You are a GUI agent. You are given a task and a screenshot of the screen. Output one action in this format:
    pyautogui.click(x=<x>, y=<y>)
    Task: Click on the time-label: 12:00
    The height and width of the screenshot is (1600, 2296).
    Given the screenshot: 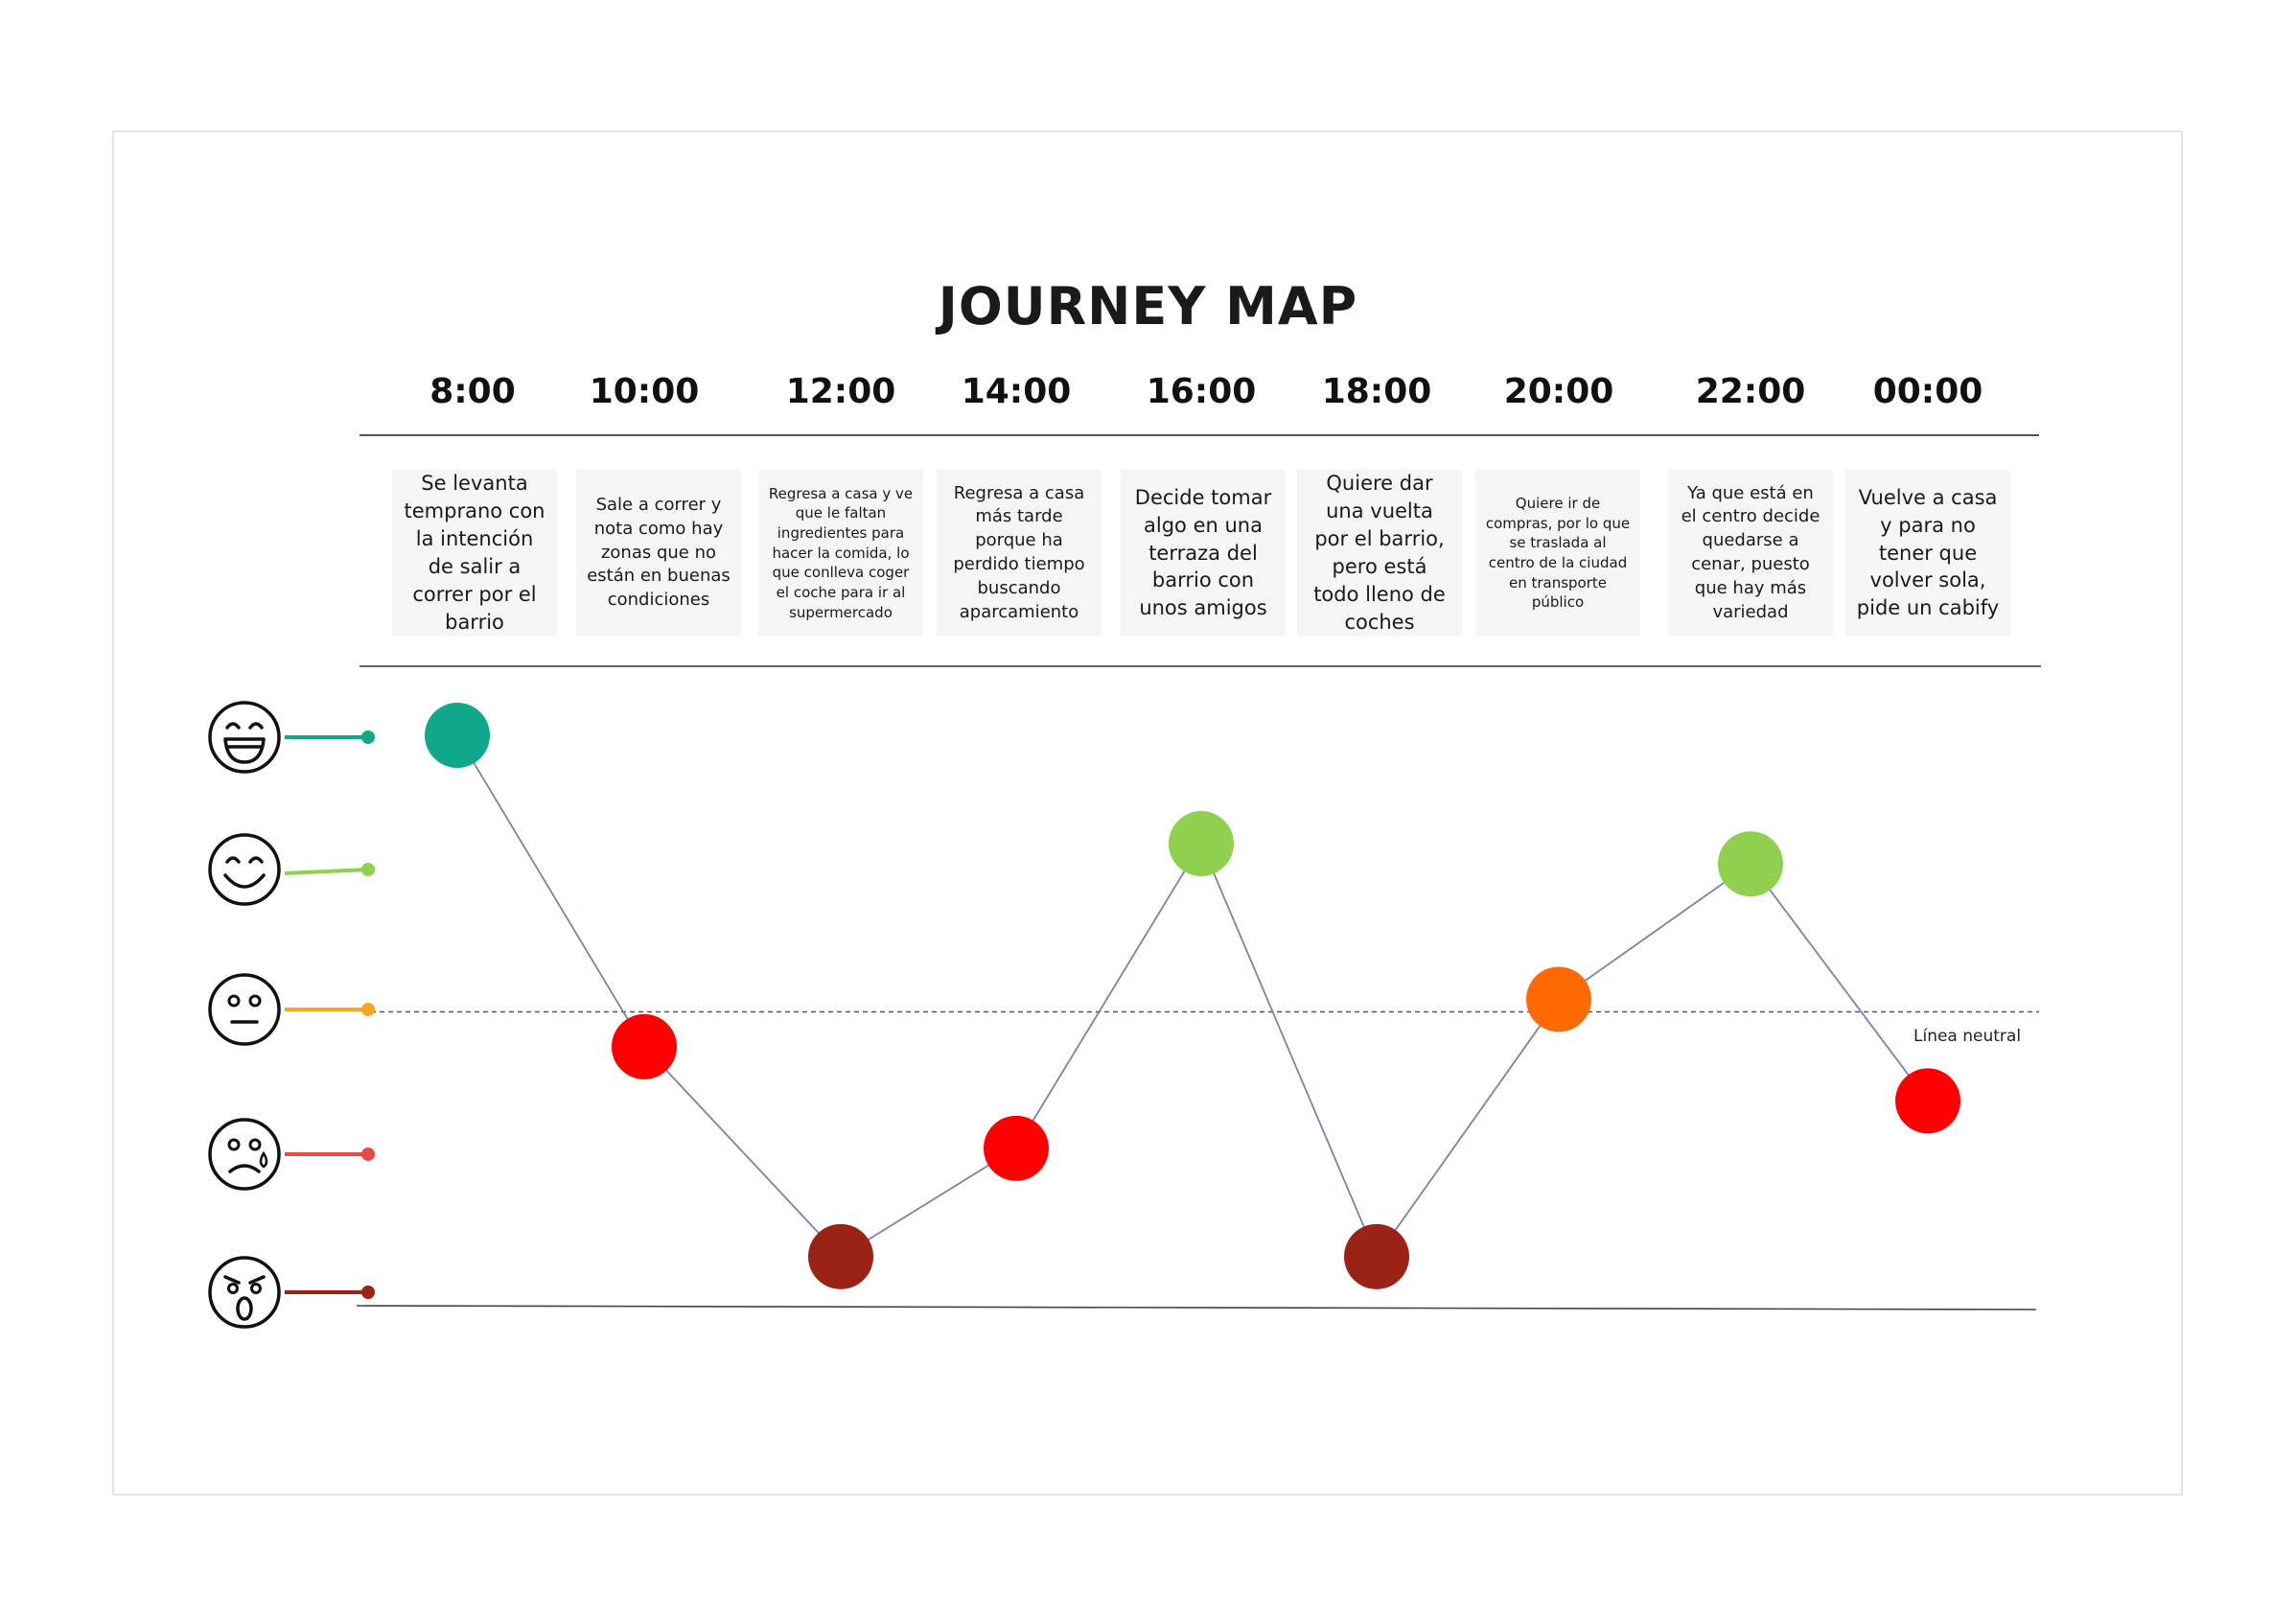 What is the action you would take?
    pyautogui.click(x=840, y=391)
    